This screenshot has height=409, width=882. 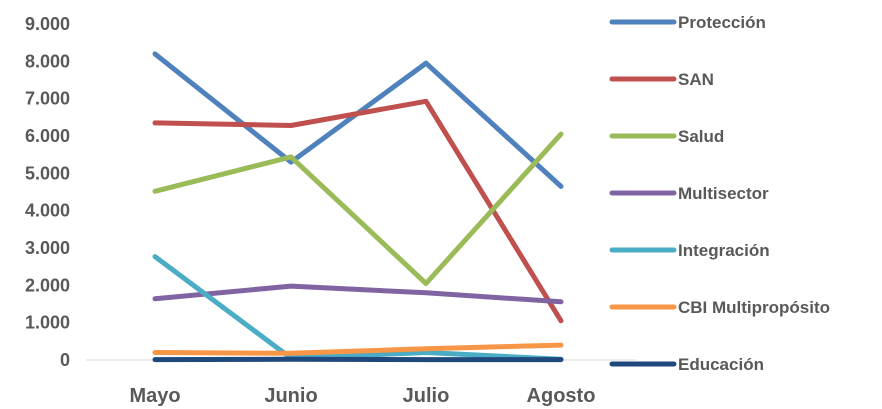 What do you see at coordinates (722, 22) in the screenshot?
I see `legend-label: Protección` at bounding box center [722, 22].